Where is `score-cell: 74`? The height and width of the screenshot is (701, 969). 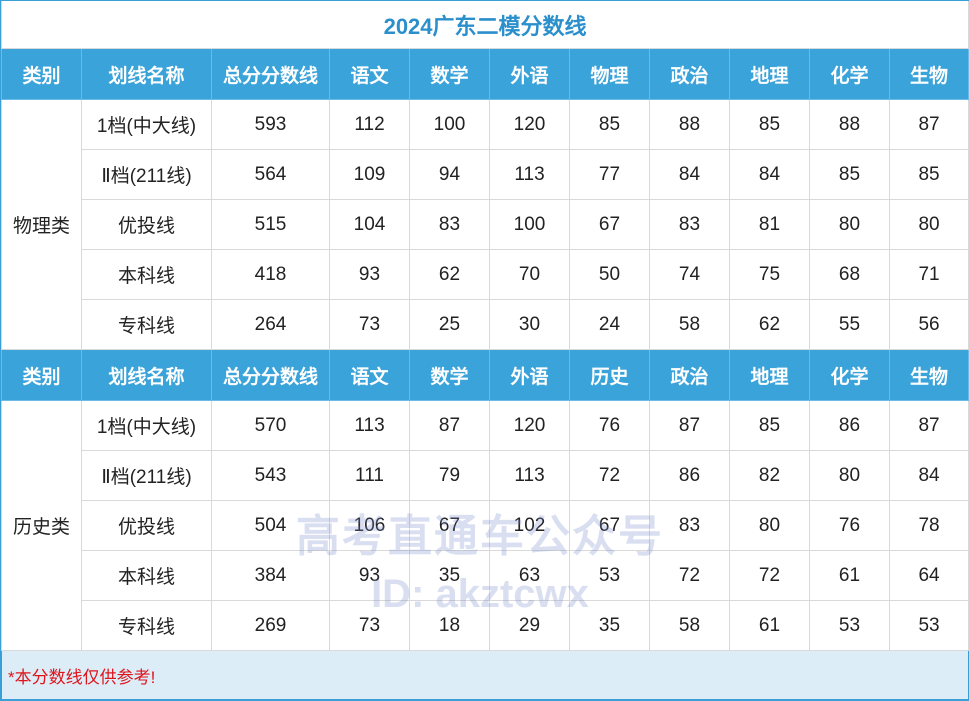 score-cell: 74 is located at coordinates (689, 274).